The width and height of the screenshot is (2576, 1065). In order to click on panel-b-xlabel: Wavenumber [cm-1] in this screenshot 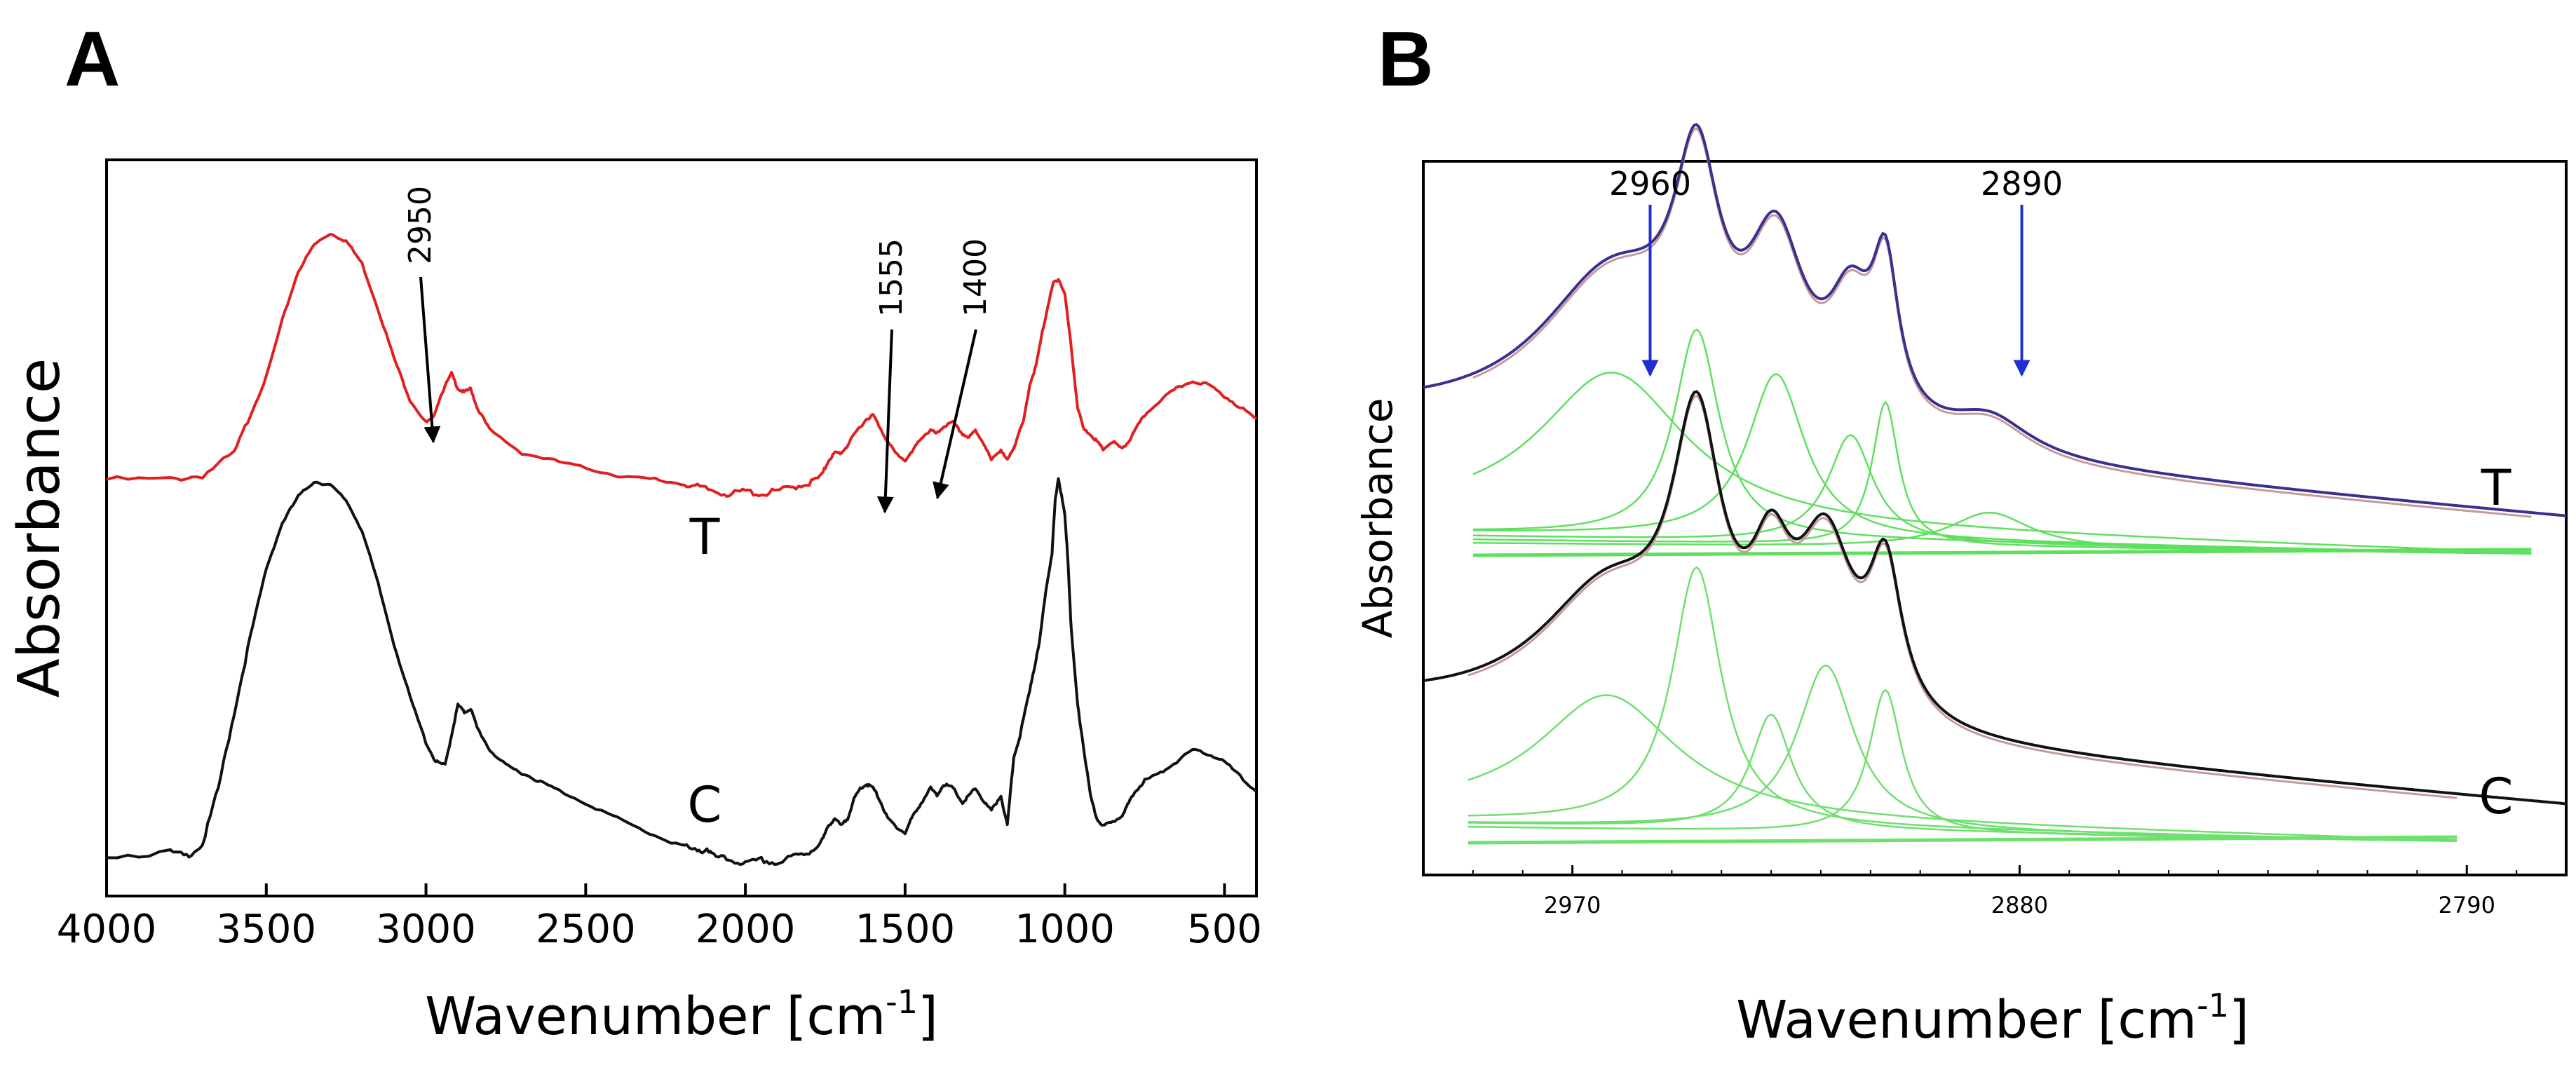, I will do `click(1992, 1018)`.